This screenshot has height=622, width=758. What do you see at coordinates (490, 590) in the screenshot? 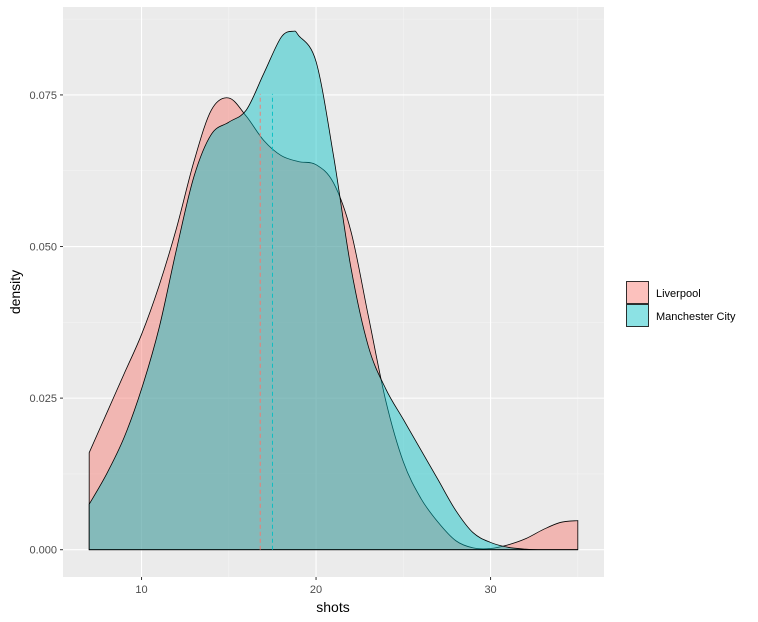
I see `x-tick-label: 30` at bounding box center [490, 590].